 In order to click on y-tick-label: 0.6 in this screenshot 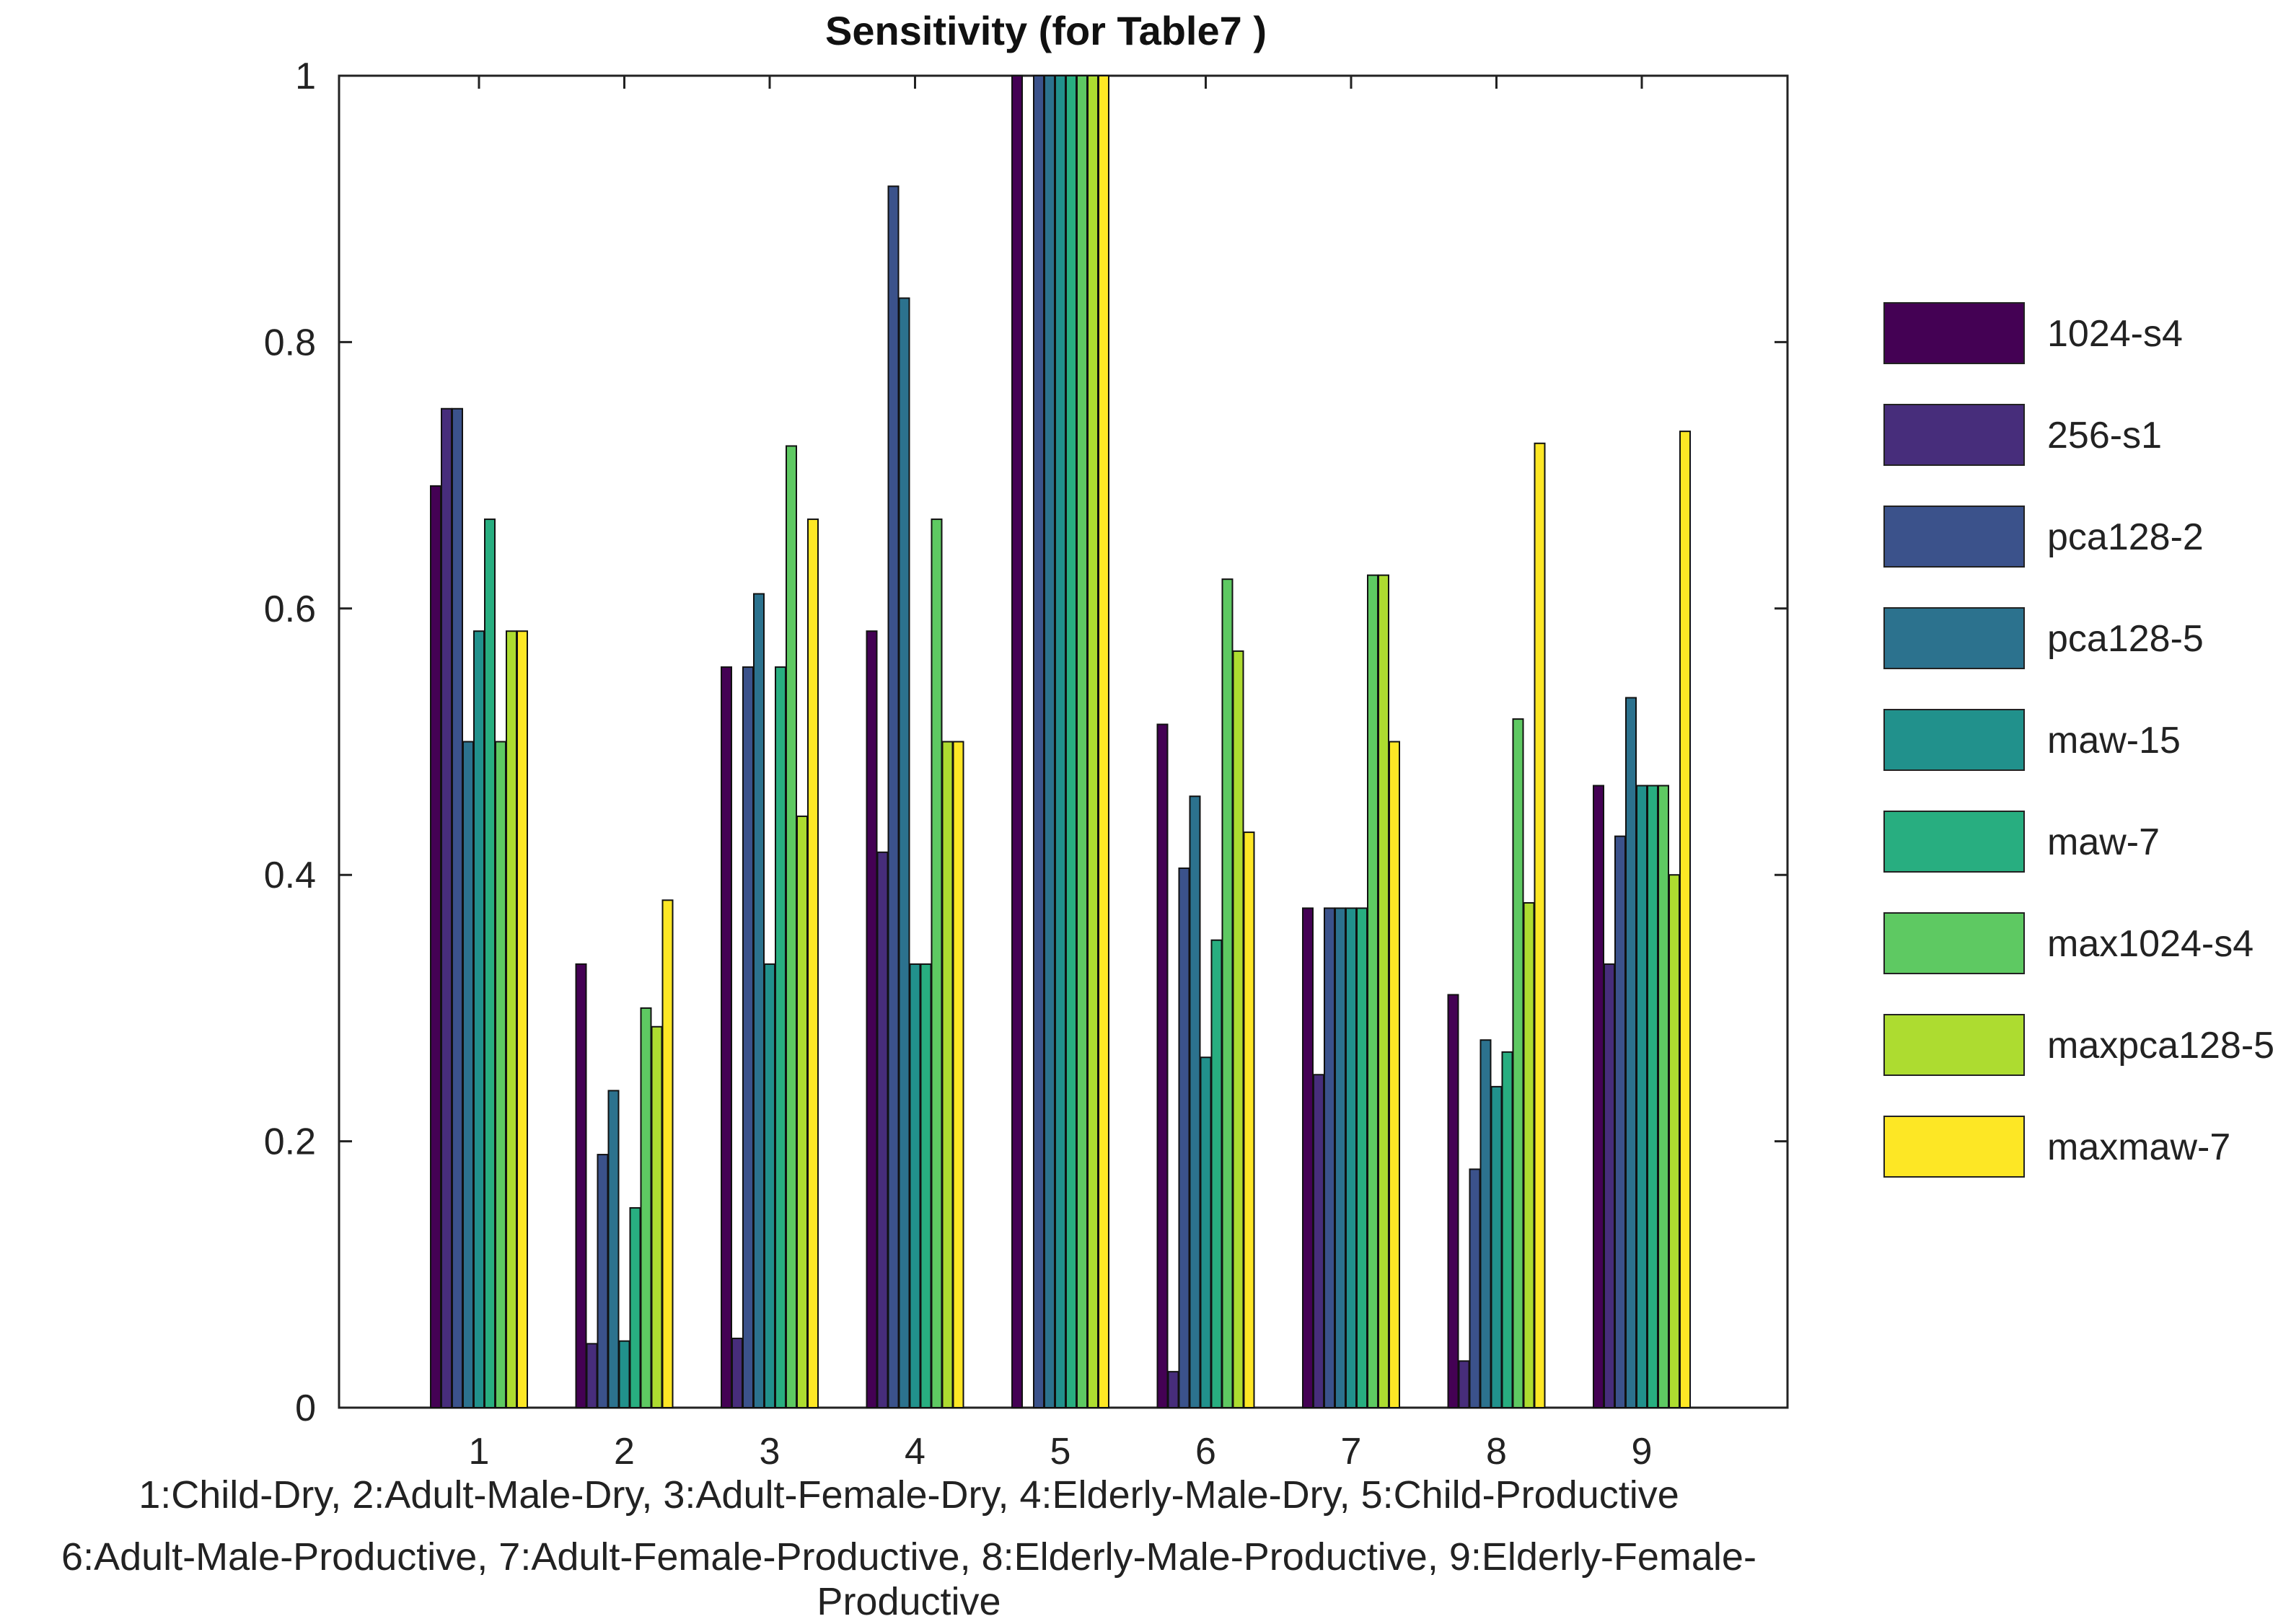, I will do `click(290, 609)`.